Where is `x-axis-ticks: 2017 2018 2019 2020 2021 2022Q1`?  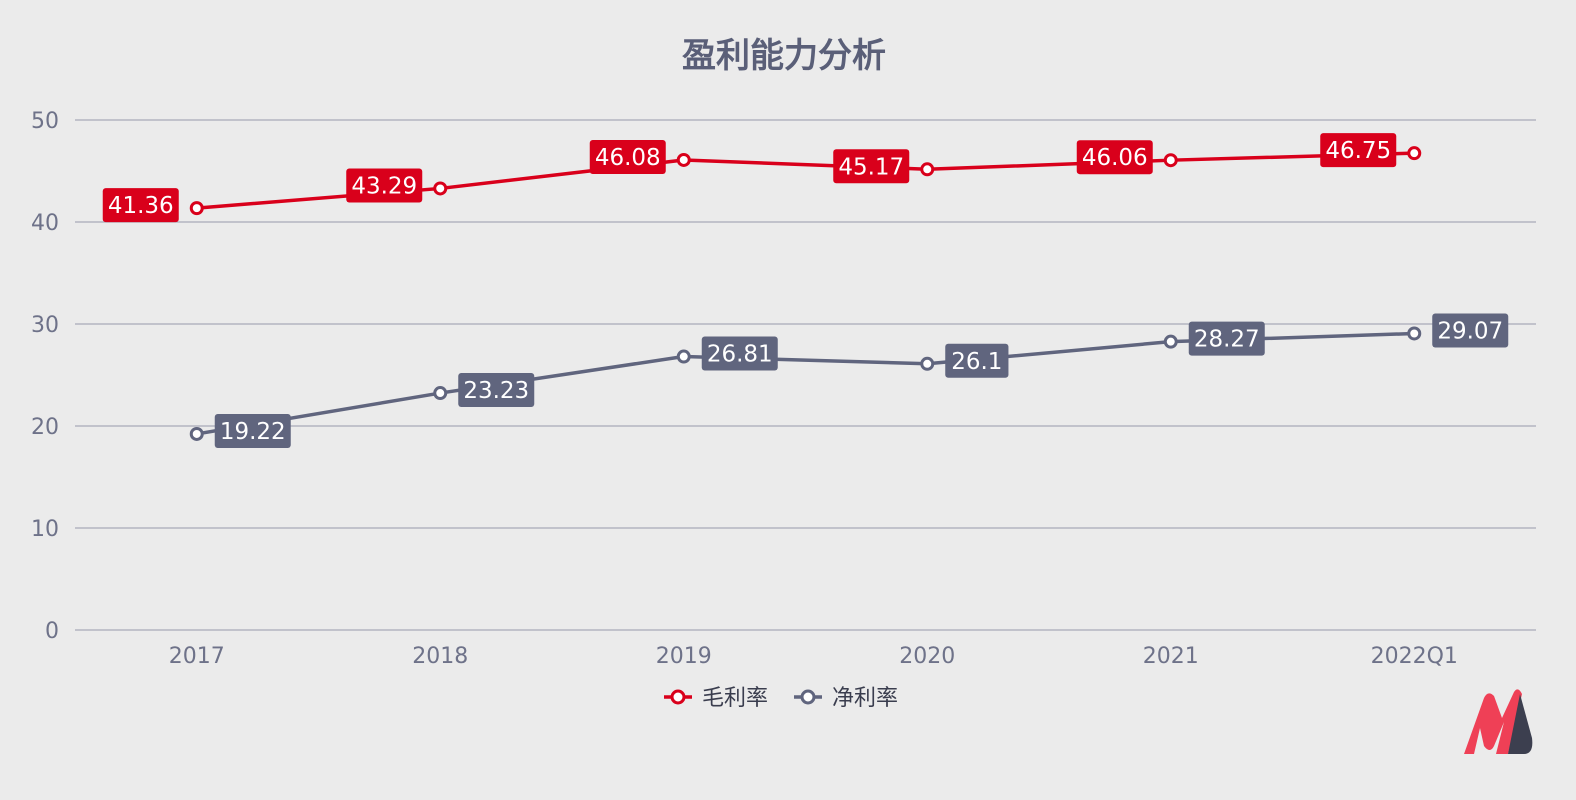
x-axis-ticks: 2017 2018 2019 2020 2021 2022Q1 is located at coordinates (813, 656).